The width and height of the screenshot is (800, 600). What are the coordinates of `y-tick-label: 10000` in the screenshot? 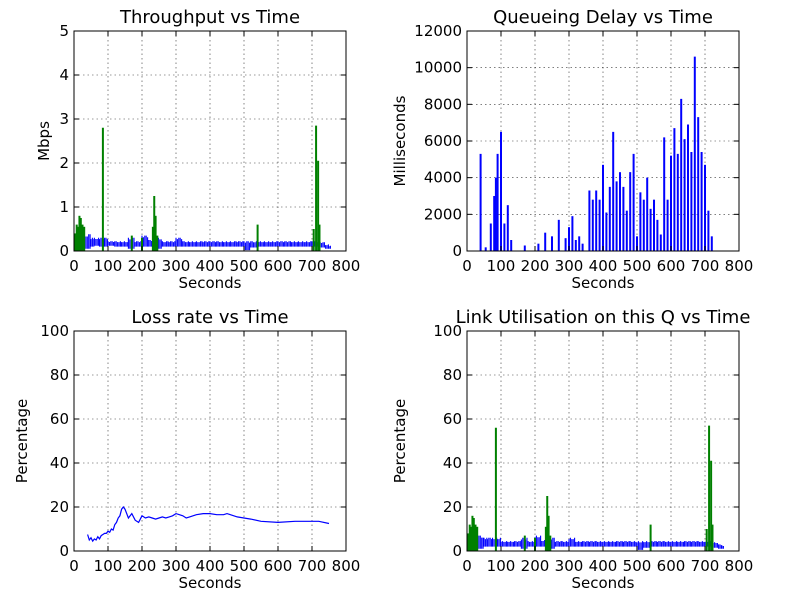 It's located at (438, 68).